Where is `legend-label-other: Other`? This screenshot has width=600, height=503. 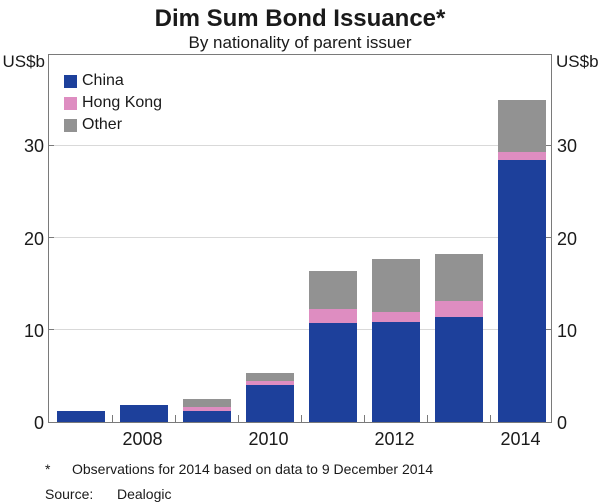
legend-label-other: Other is located at coordinates (102, 124).